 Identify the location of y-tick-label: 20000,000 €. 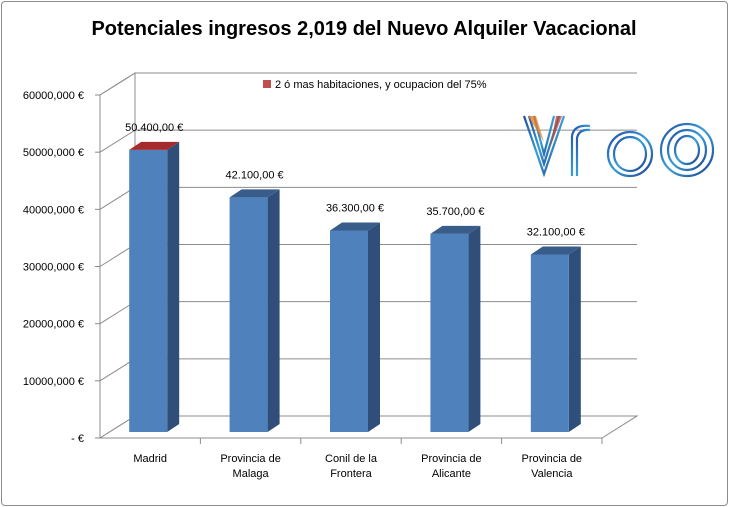
(53, 325).